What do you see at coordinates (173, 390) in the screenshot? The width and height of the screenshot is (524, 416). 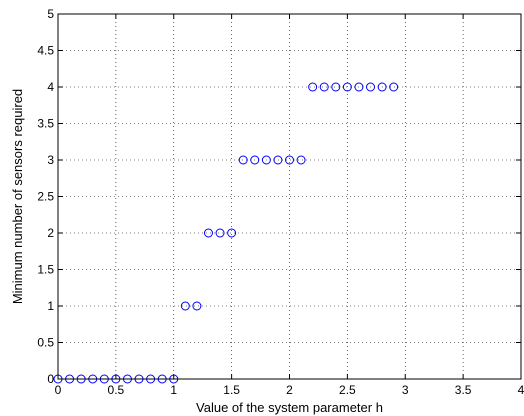 I see `x-tick-label: 1` at bounding box center [173, 390].